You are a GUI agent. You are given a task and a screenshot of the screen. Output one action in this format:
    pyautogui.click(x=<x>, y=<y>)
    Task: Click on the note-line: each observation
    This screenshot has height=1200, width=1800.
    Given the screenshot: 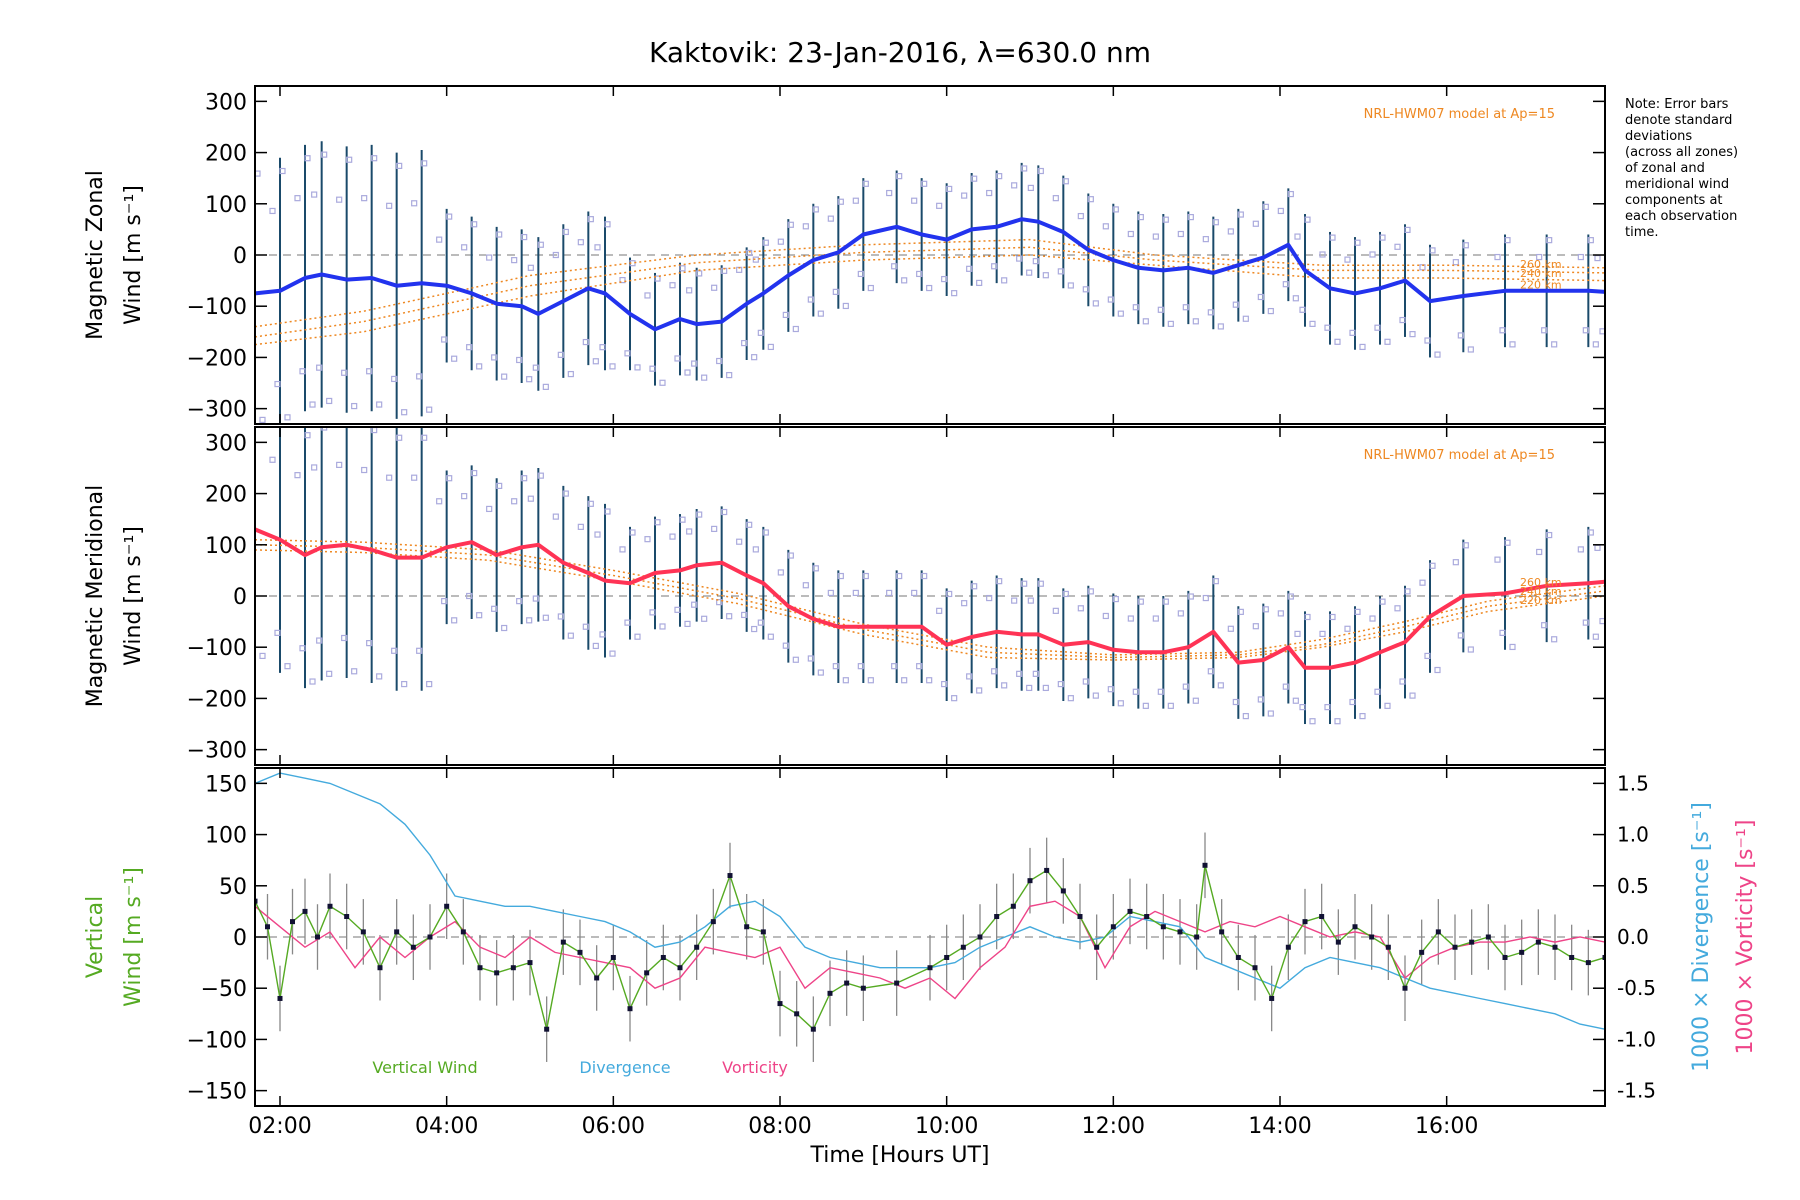 What is the action you would take?
    pyautogui.click(x=1681, y=216)
    